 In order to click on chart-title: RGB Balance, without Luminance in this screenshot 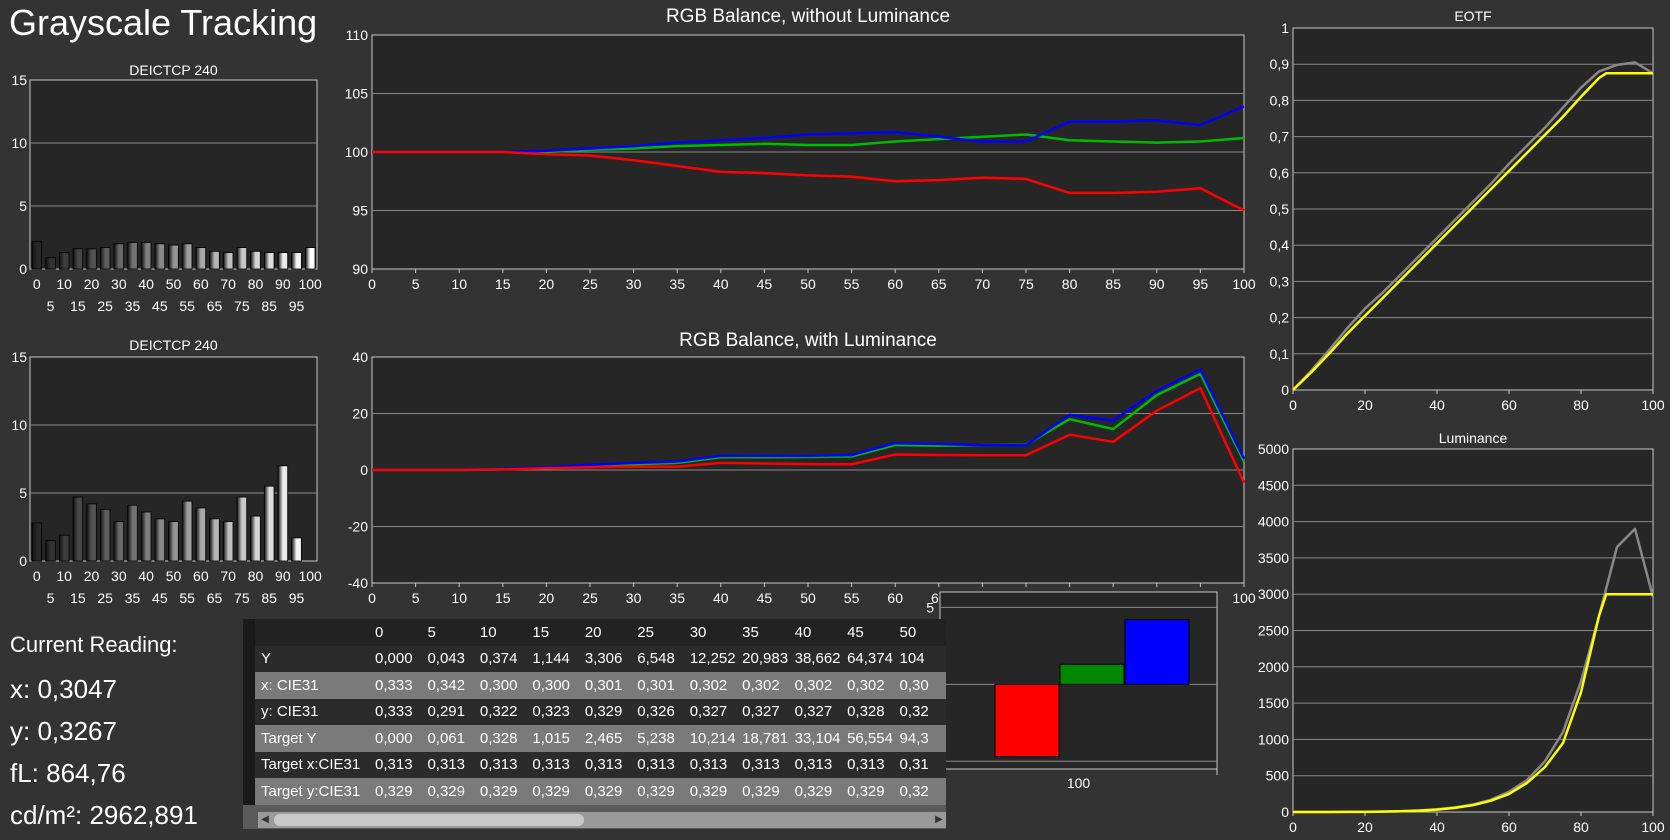, I will do `click(808, 16)`.